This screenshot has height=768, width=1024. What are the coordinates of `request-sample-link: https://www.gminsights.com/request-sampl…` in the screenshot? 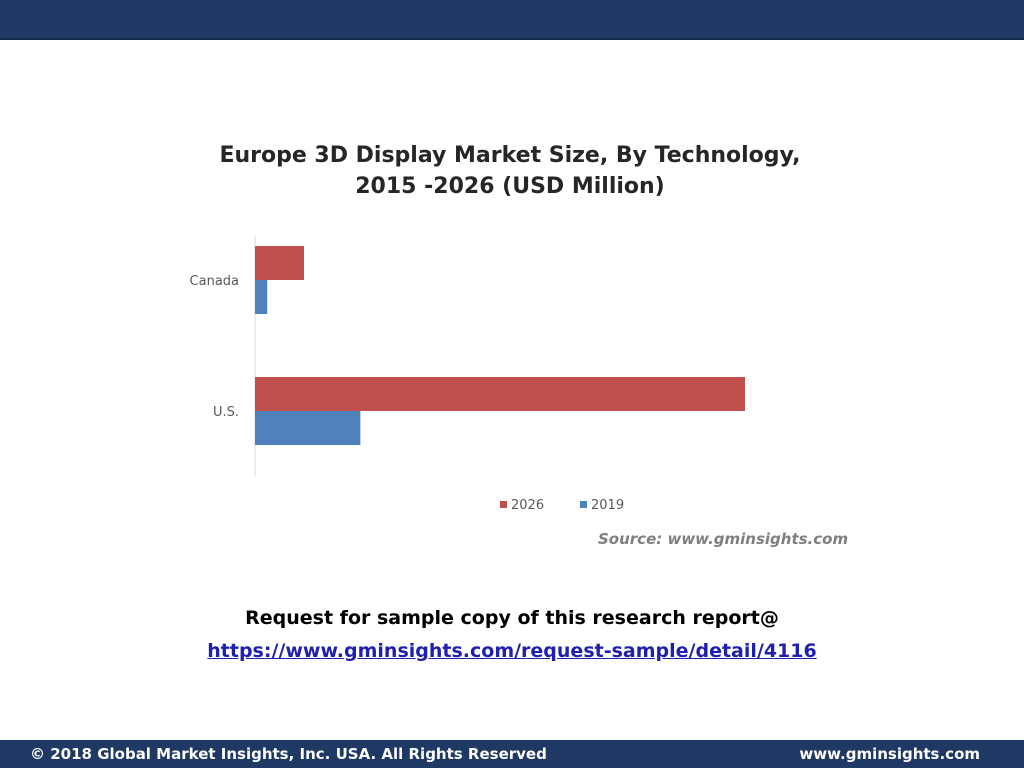 It's located at (512, 651).